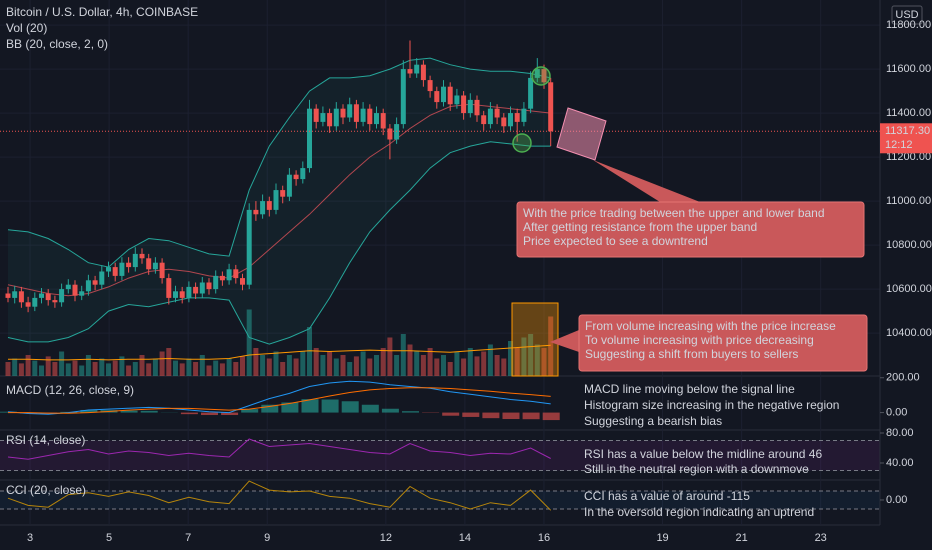 The image size is (932, 550). I want to click on indicator-label: BB (20, close, 2, 0), so click(57, 44).